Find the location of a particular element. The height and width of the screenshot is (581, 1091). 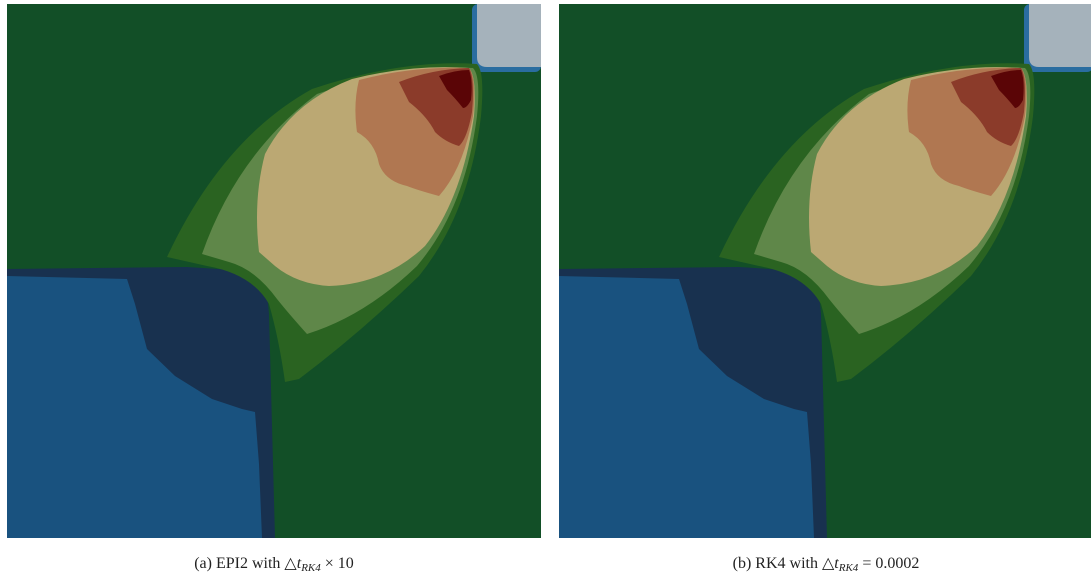

caption-label: (a) is located at coordinates (203, 563).